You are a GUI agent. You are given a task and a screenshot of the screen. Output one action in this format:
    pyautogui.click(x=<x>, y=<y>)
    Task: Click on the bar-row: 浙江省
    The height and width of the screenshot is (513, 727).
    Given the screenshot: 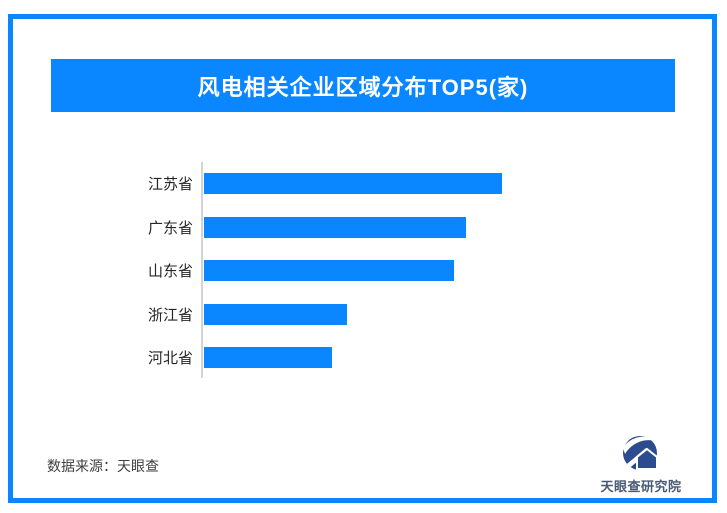 What is the action you would take?
    pyautogui.click(x=239, y=314)
    